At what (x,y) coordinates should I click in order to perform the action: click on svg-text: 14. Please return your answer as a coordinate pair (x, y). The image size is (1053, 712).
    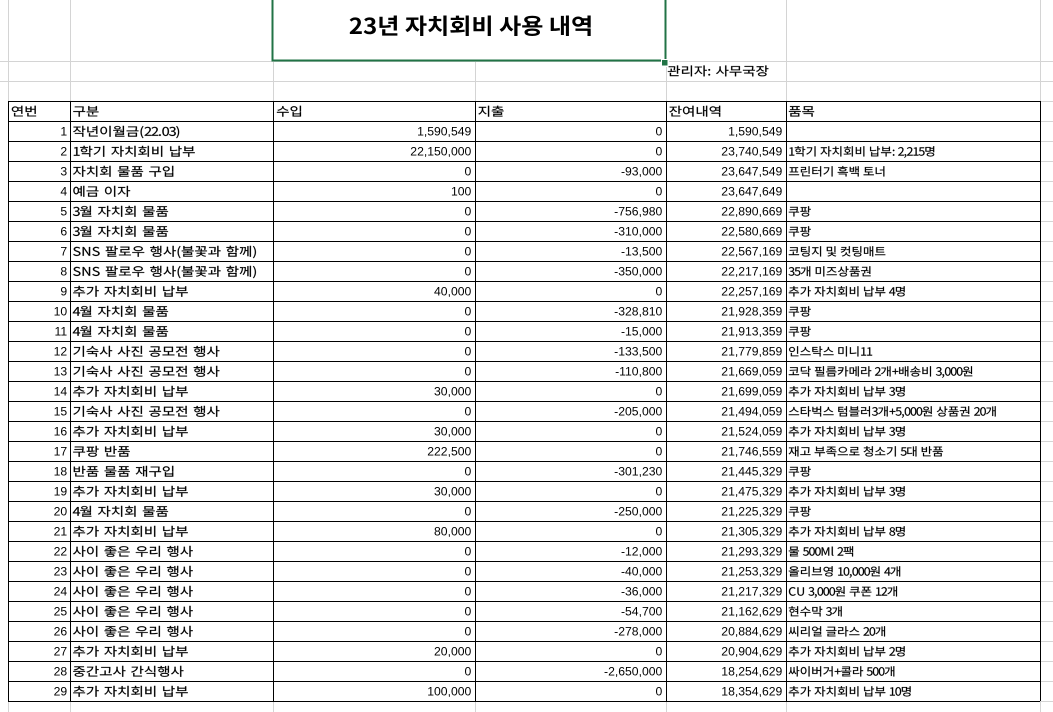
    Looking at the image, I should click on (61, 391).